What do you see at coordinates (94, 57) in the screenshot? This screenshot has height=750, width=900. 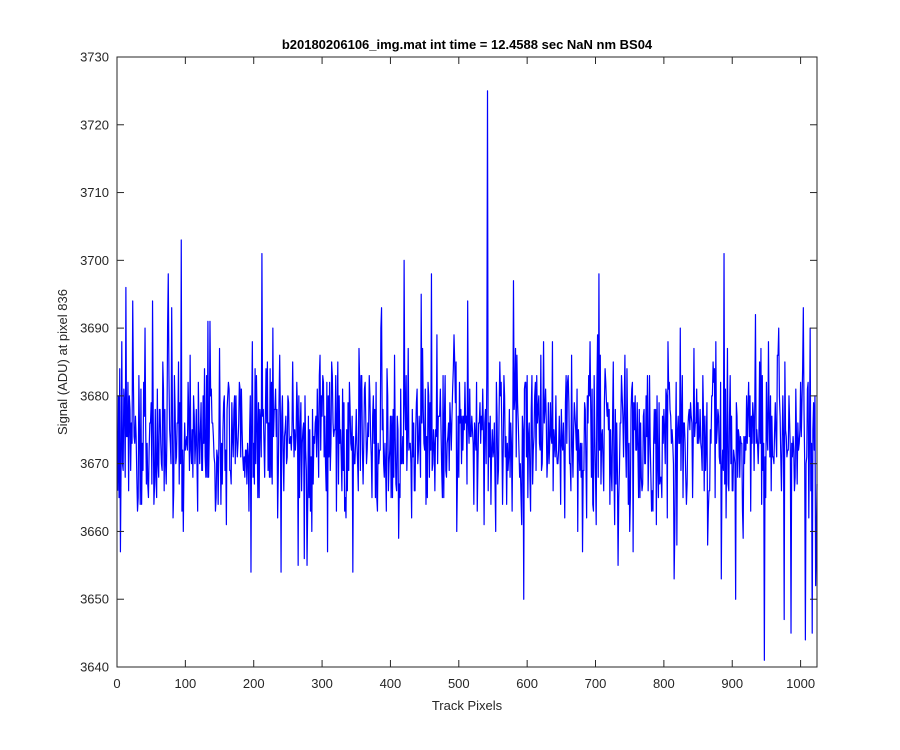 I see `y-tick-label: 3730` at bounding box center [94, 57].